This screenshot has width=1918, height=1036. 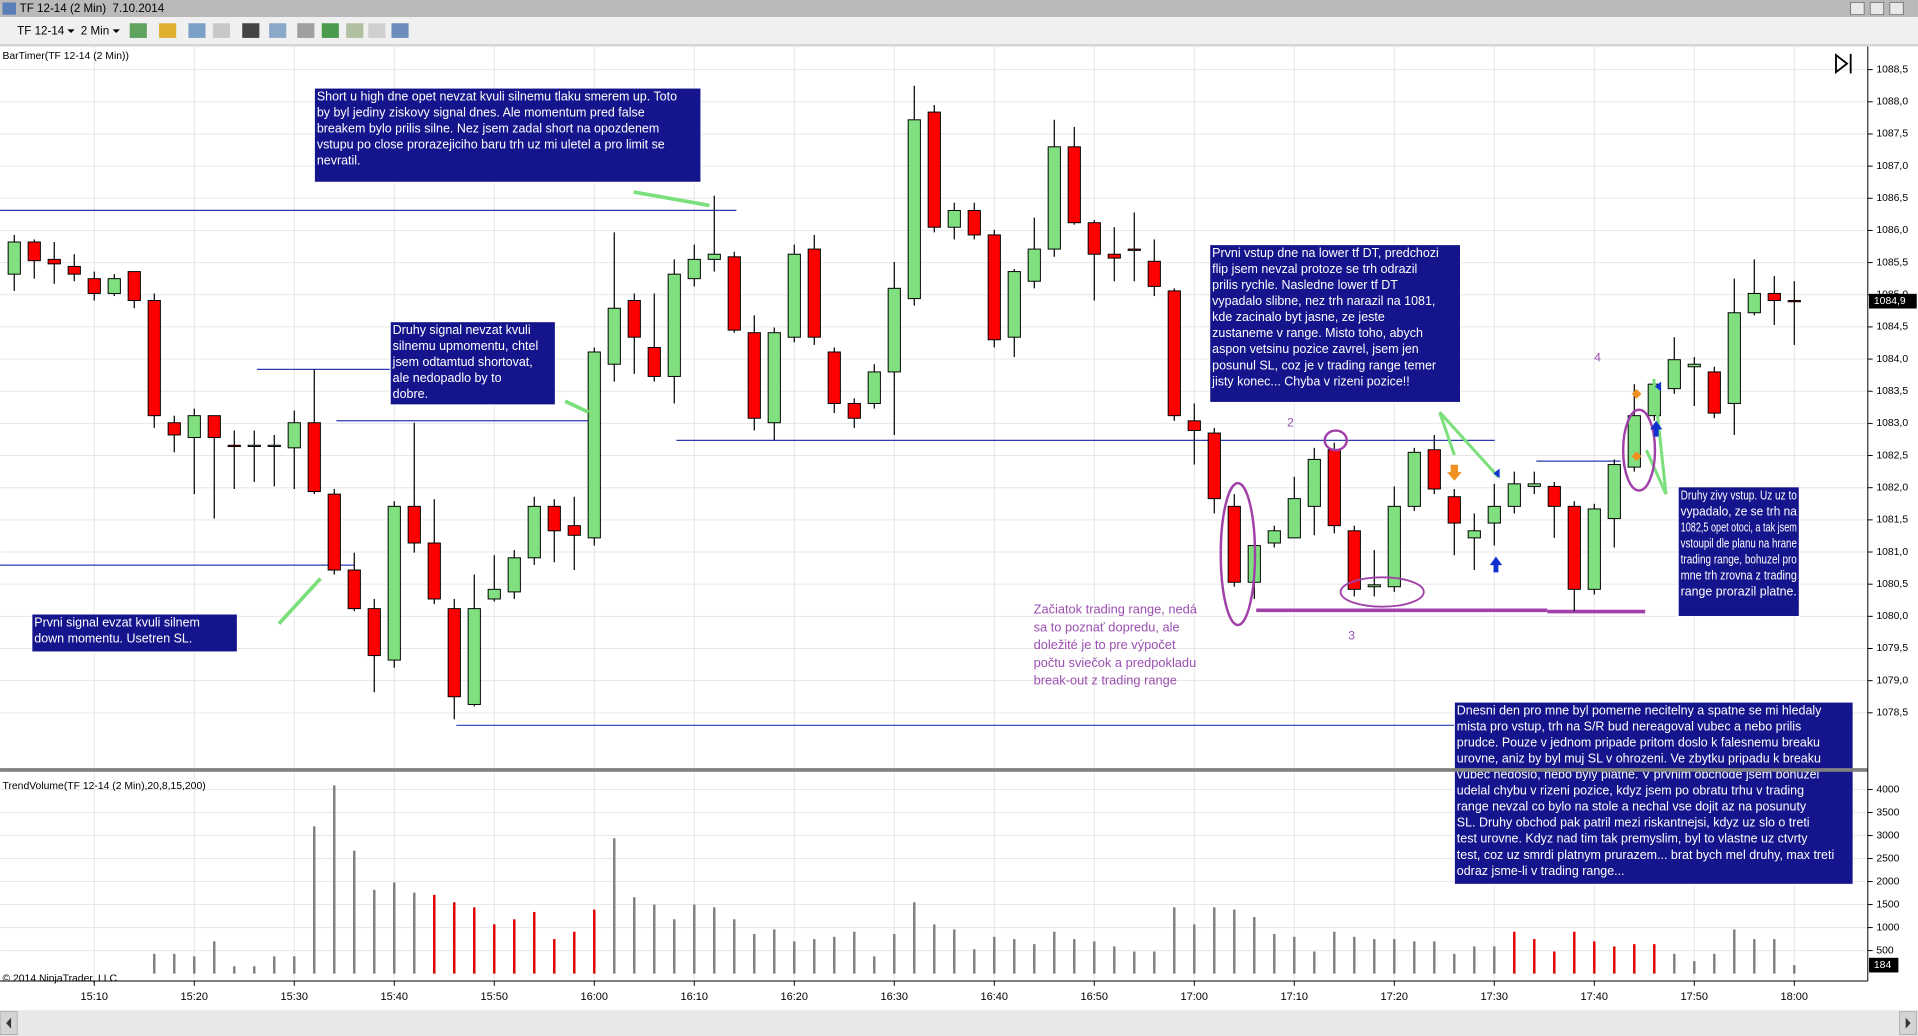 I want to click on maximize-button, so click(x=1877, y=9).